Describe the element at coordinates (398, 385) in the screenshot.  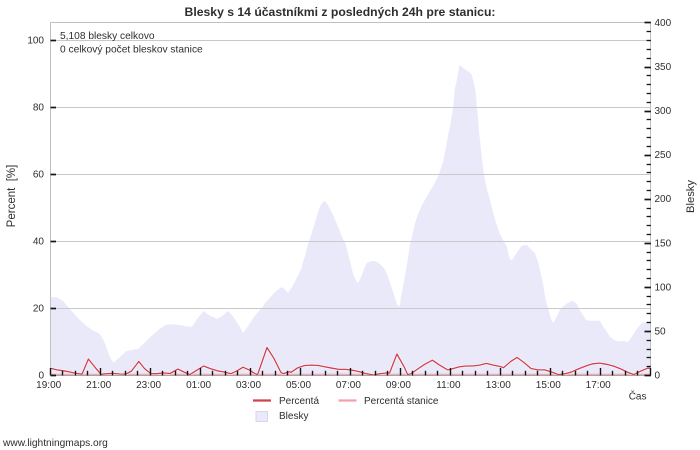
I see `svg-text: 09:00` at that location.